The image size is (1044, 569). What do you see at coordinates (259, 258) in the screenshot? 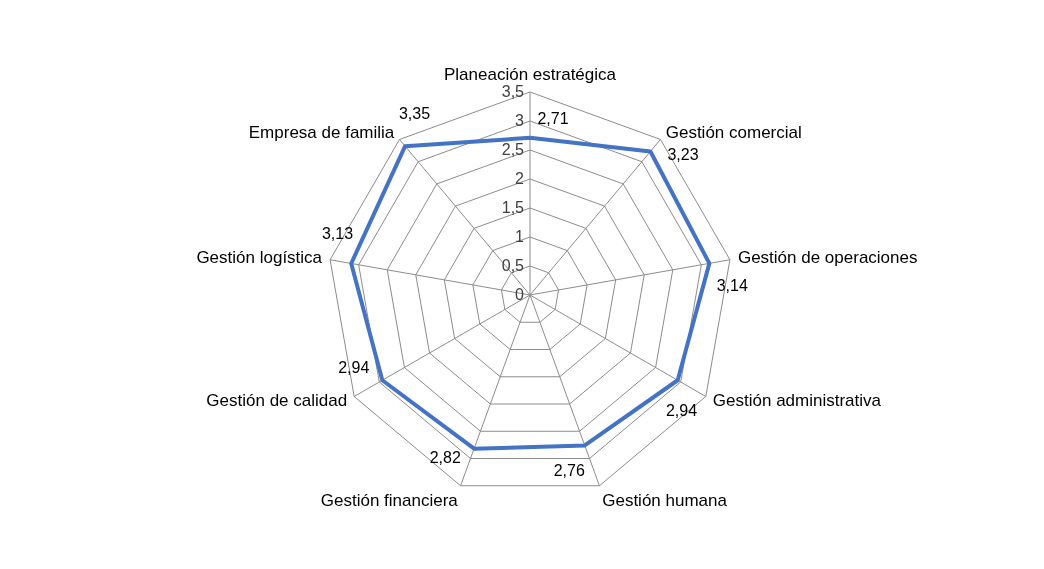
I see `spoke-label: Gestión logística` at bounding box center [259, 258].